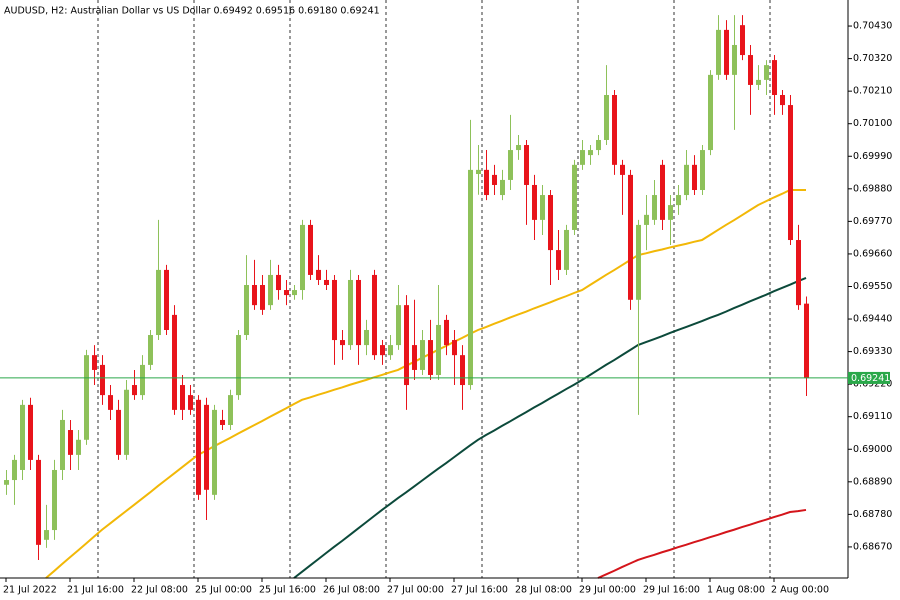 This screenshot has height=600, width=900. What do you see at coordinates (872, 91) in the screenshot?
I see `y-tick-label: 0.70210` at bounding box center [872, 91].